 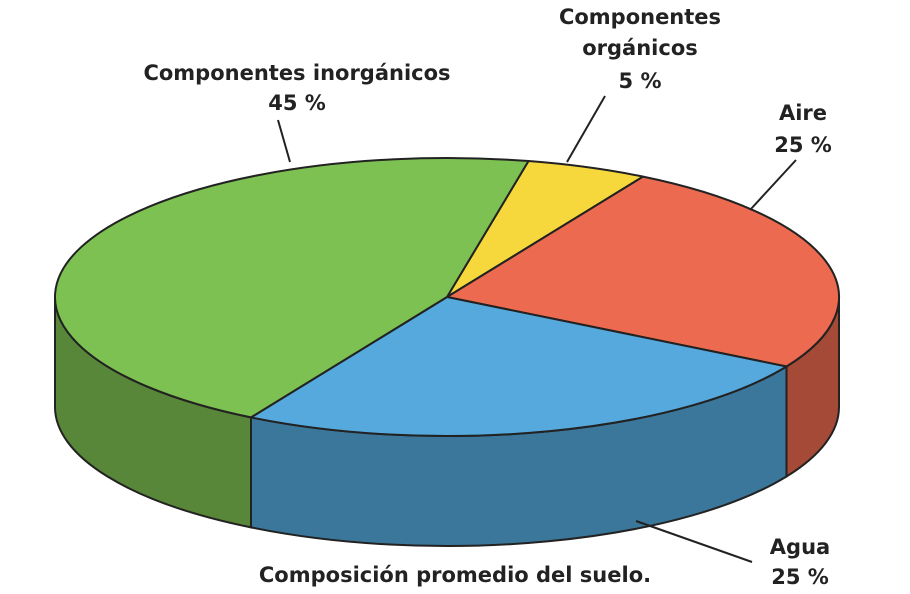 What do you see at coordinates (455, 575) in the screenshot?
I see `chart-title: Composición promedio del suelo.` at bounding box center [455, 575].